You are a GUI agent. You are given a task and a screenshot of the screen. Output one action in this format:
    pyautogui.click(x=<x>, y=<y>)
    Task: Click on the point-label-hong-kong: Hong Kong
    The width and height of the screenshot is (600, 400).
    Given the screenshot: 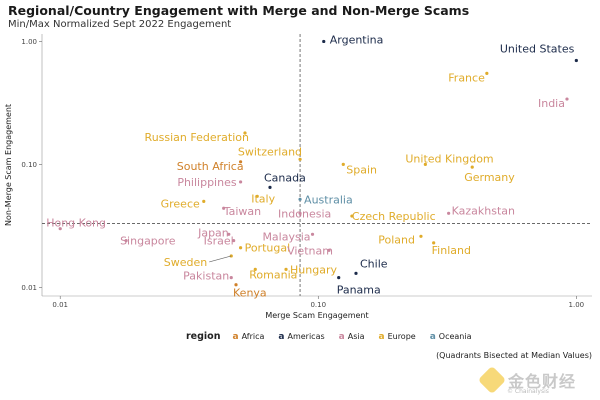 What is the action you would take?
    pyautogui.click(x=76, y=223)
    